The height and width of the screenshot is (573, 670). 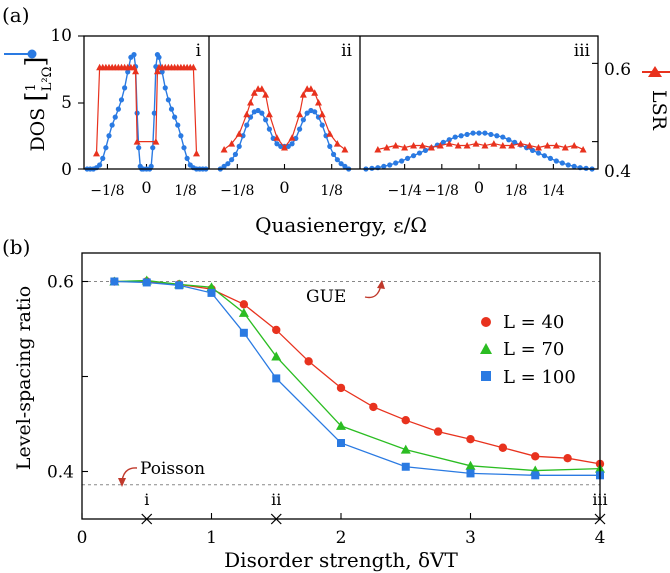 I want to click on subpanel-label: i, so click(x=199, y=51).